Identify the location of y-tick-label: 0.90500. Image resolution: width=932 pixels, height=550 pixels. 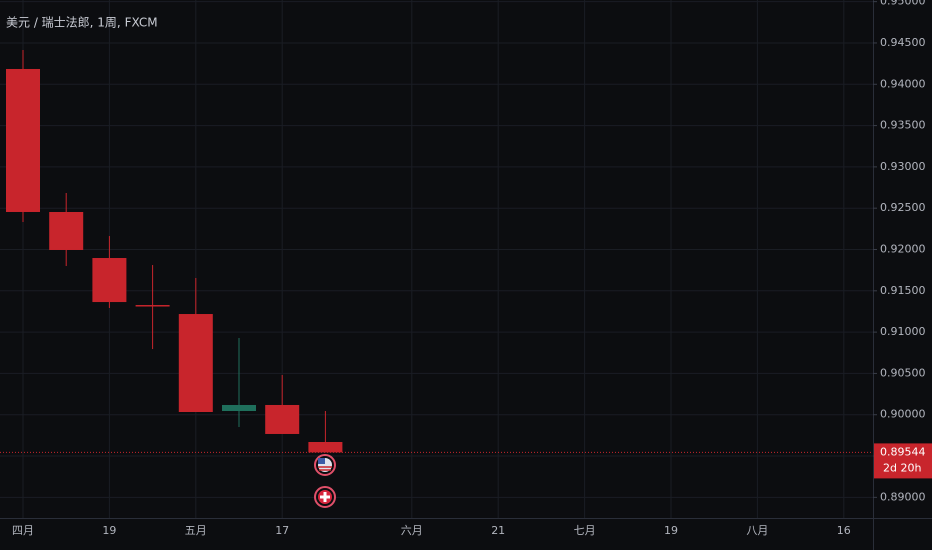
(903, 372).